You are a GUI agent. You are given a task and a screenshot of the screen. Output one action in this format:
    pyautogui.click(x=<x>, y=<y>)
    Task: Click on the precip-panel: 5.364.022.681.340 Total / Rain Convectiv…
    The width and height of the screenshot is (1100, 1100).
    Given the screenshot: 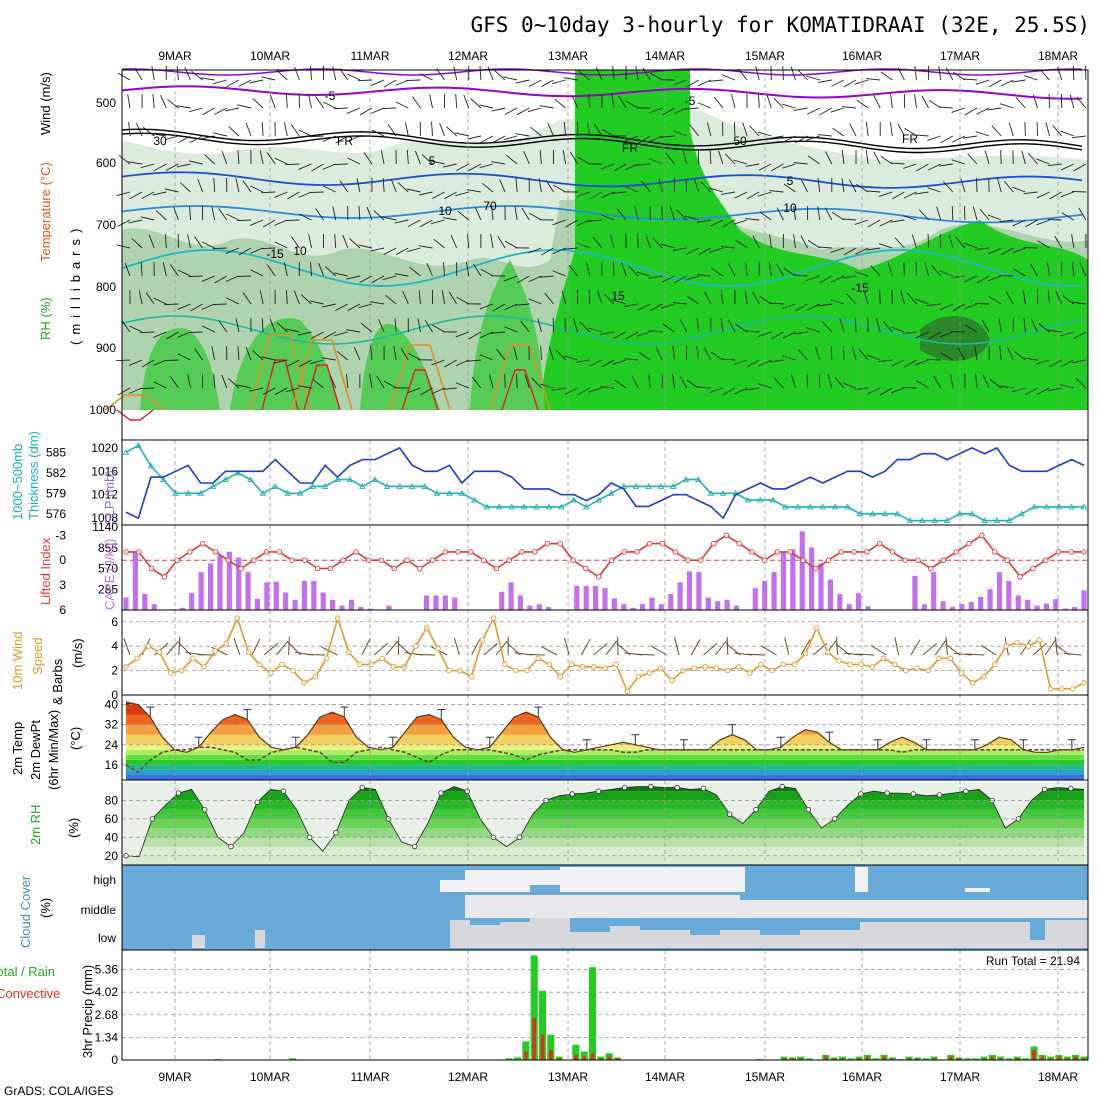 What is the action you would take?
    pyautogui.click(x=544, y=1008)
    